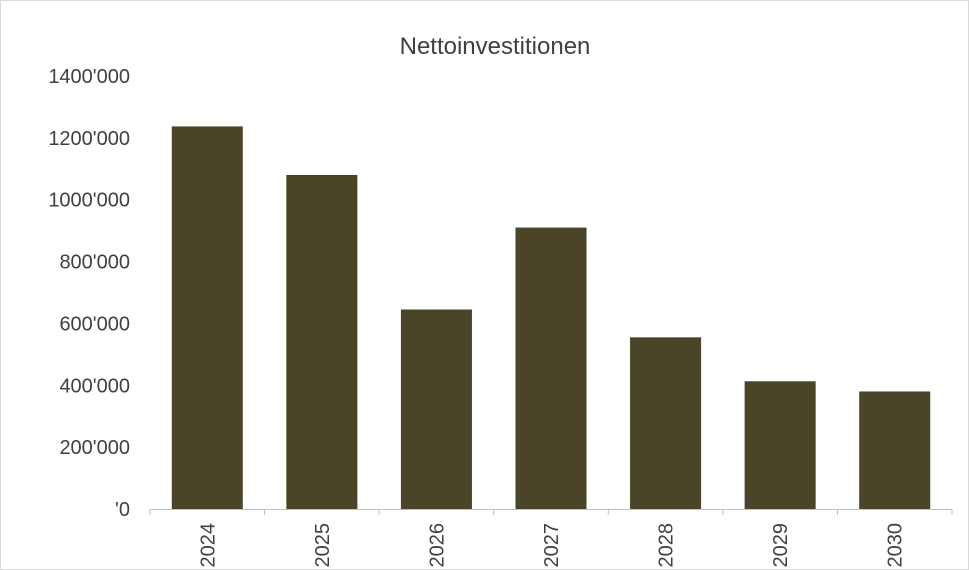  Describe the element at coordinates (122, 510) in the screenshot. I see `y-tick-label: '0` at that location.